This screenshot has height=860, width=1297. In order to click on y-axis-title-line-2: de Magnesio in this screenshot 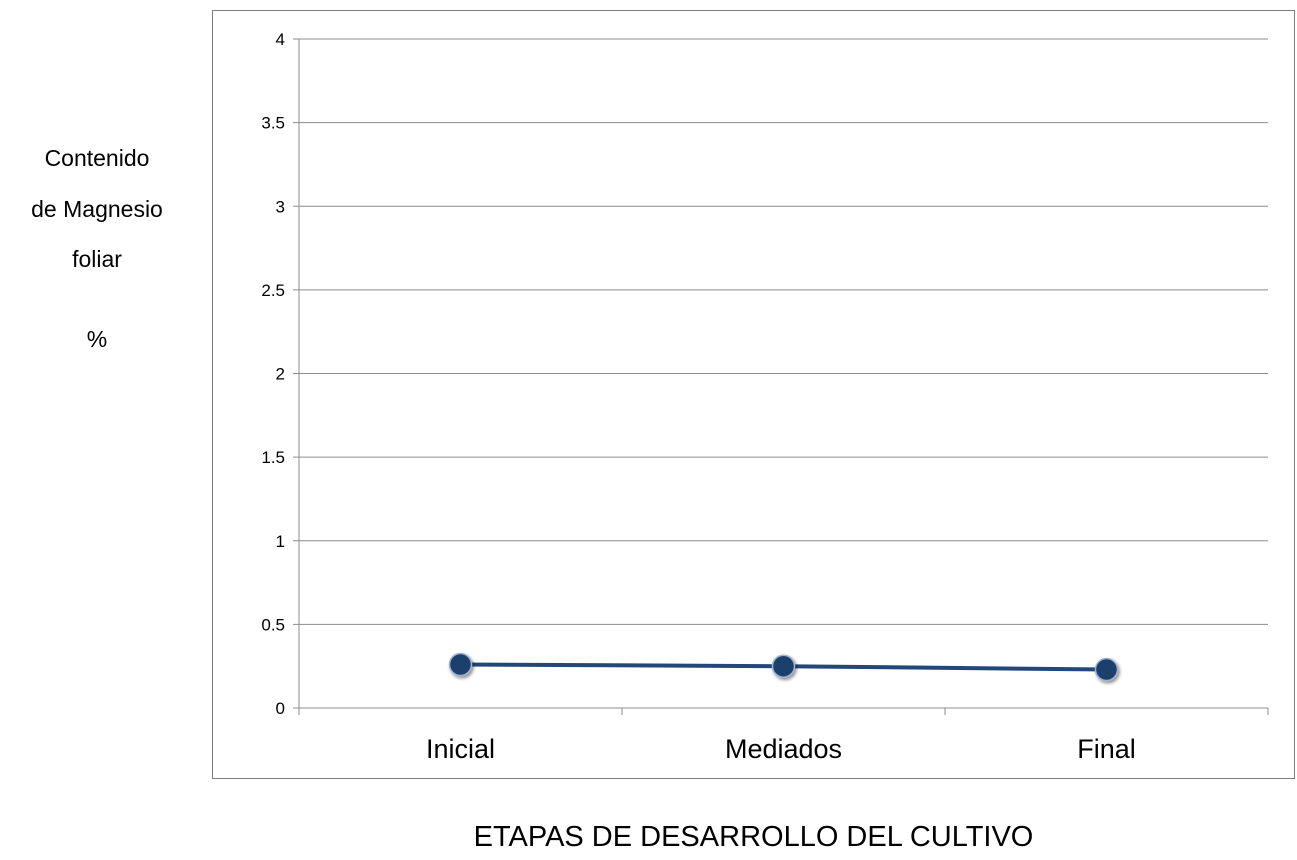, I will do `click(97, 209)`.